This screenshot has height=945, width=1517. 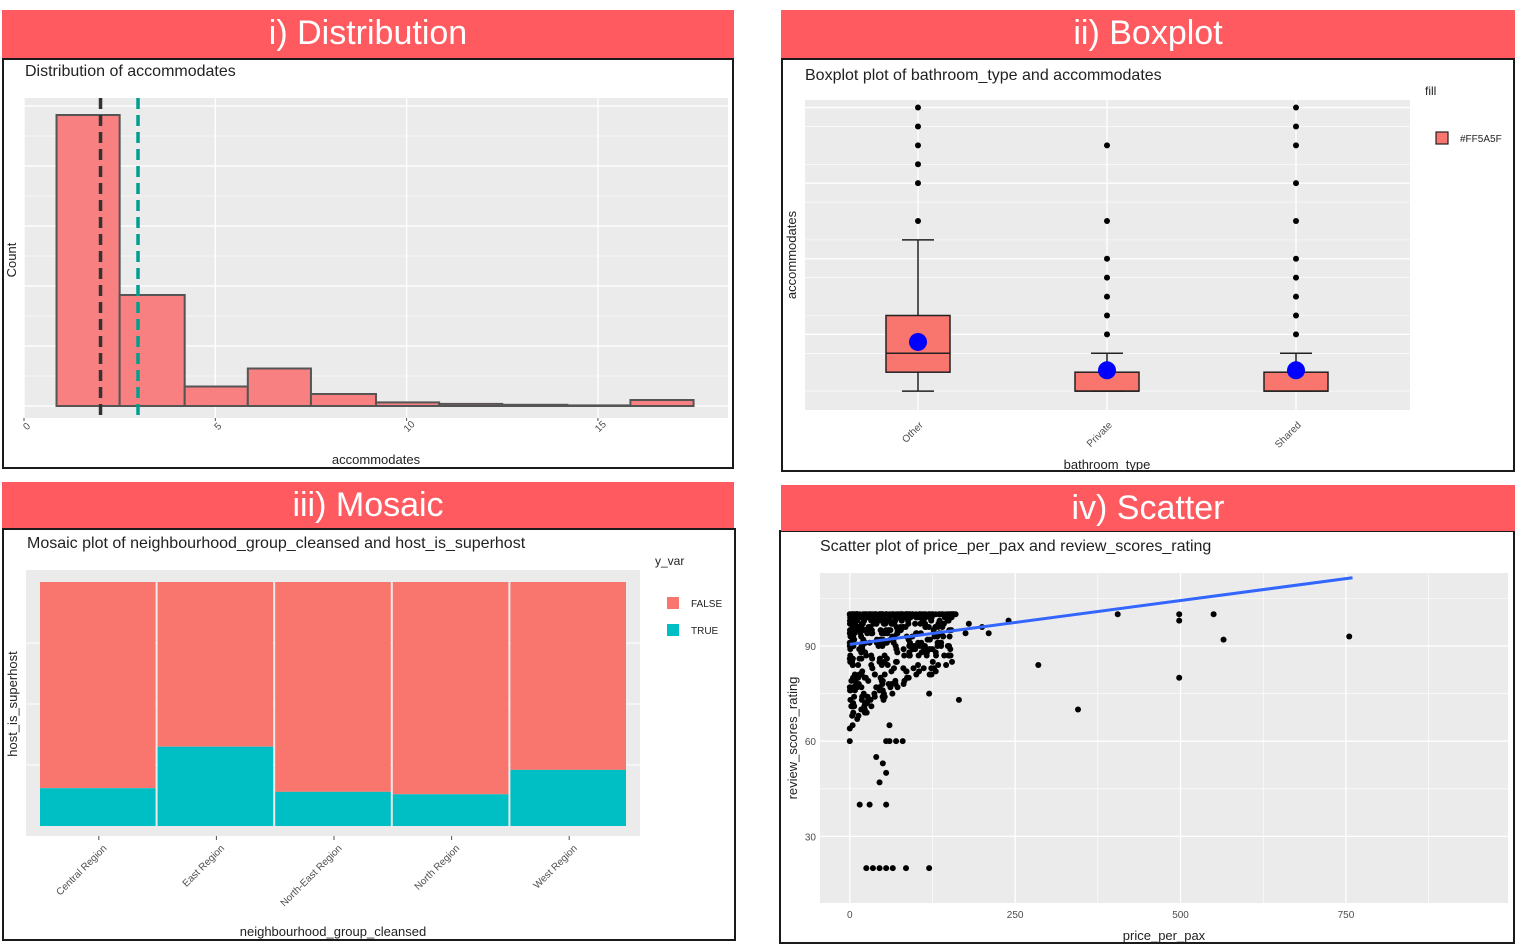 What do you see at coordinates (1296, 370) in the screenshot?
I see `mean-point` at bounding box center [1296, 370].